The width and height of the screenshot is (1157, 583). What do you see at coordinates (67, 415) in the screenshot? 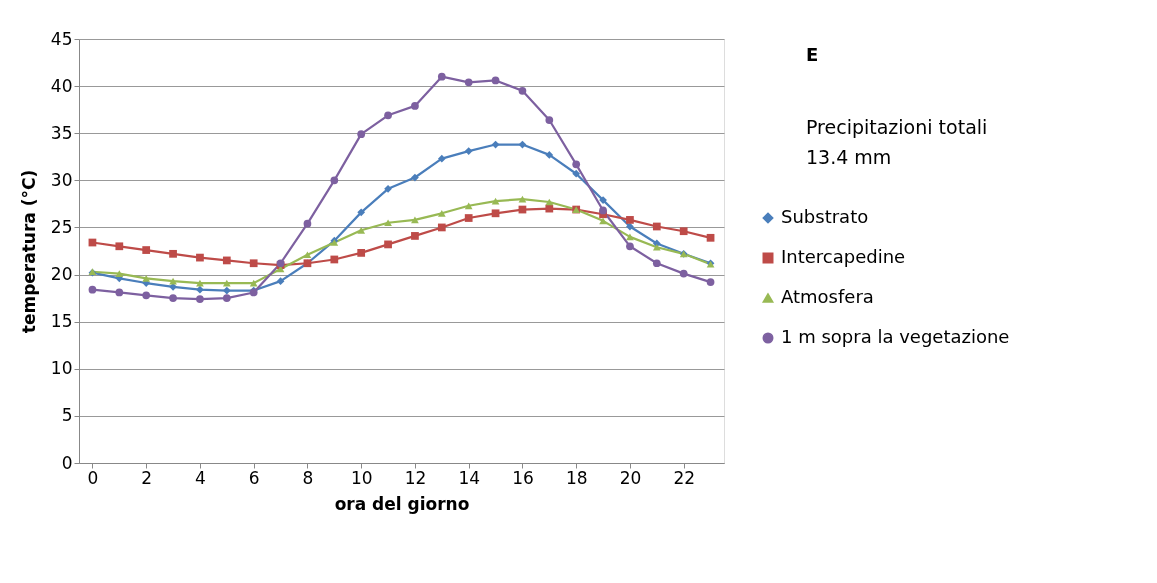
I see `y-tick-label: 5` at bounding box center [67, 415].